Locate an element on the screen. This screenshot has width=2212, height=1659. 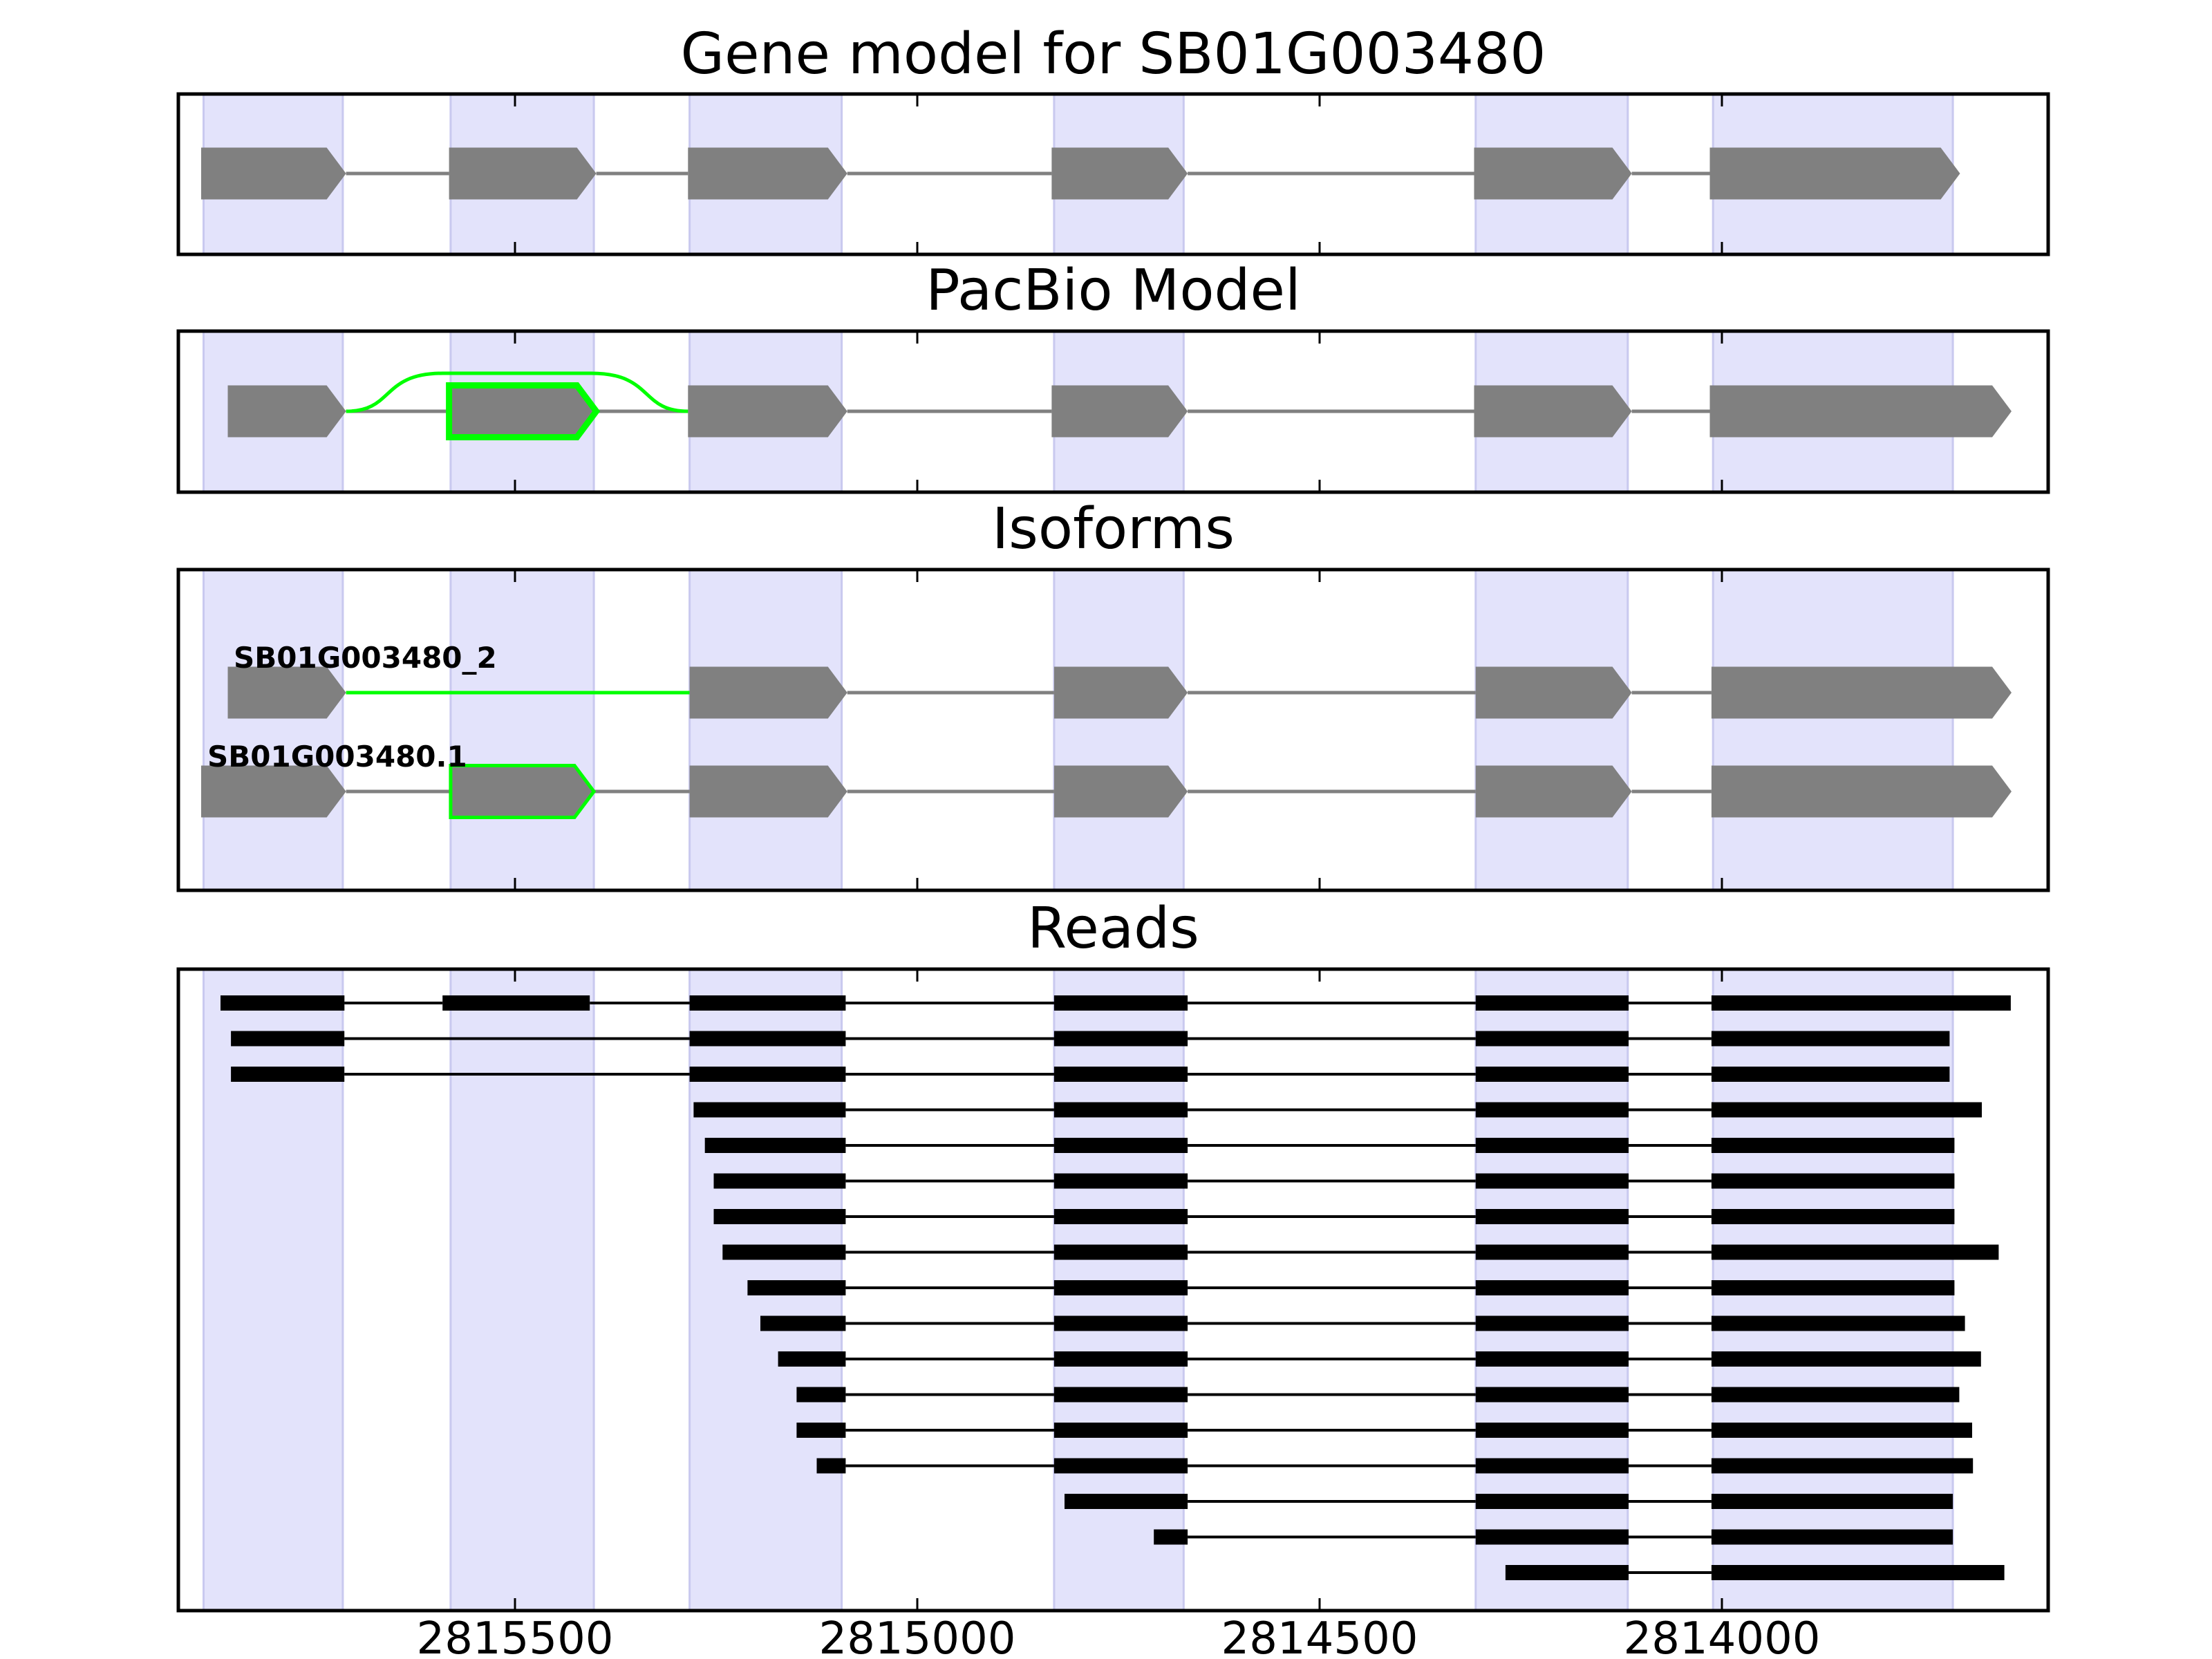
x-tick-label: 2815000 is located at coordinates (917, 1636).